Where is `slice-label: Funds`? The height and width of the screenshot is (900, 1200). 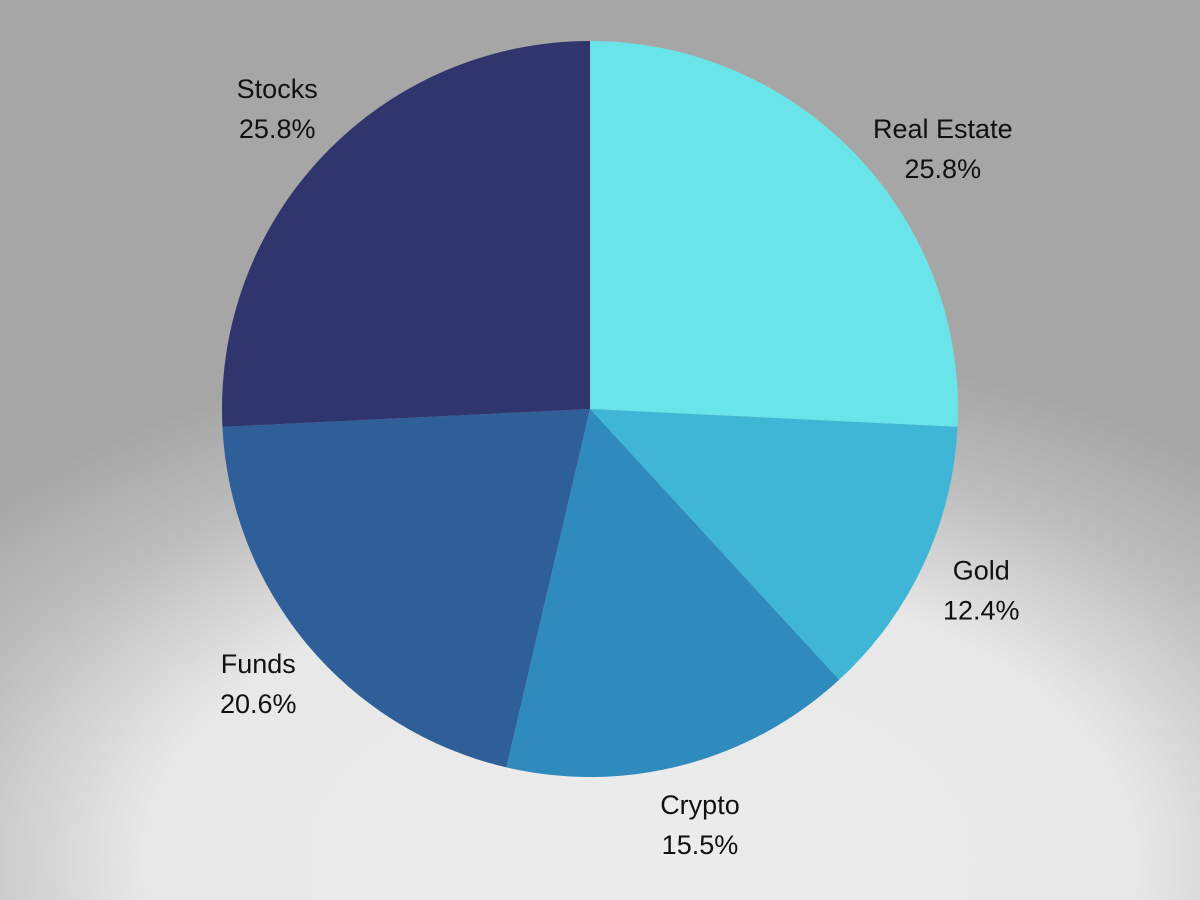
slice-label: Funds is located at coordinates (258, 664).